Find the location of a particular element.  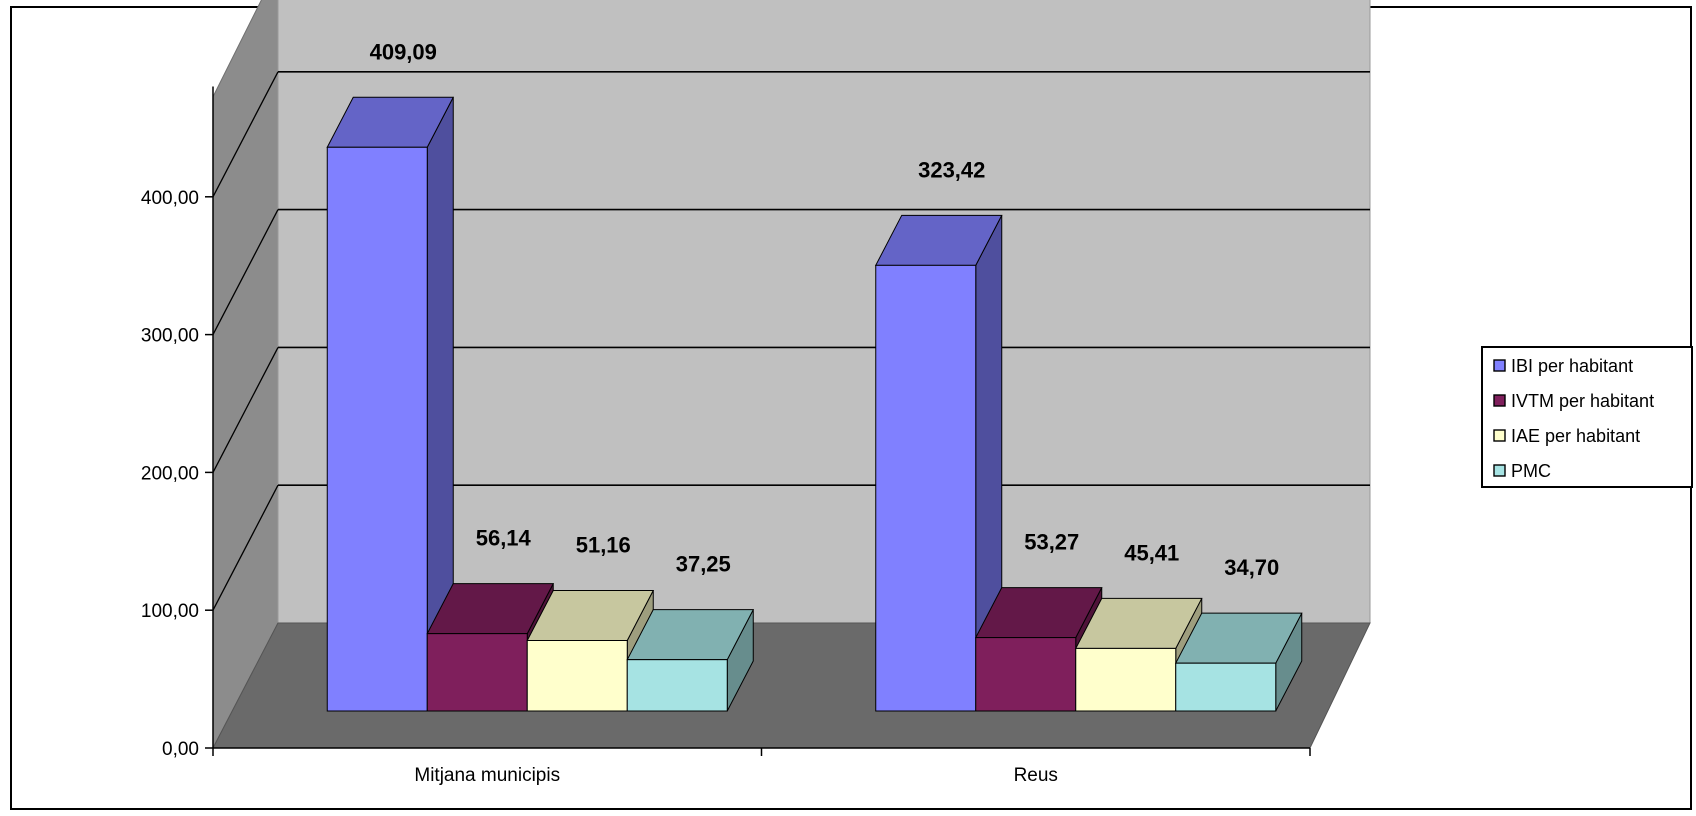

data-label: 323,42 is located at coordinates (951, 169).